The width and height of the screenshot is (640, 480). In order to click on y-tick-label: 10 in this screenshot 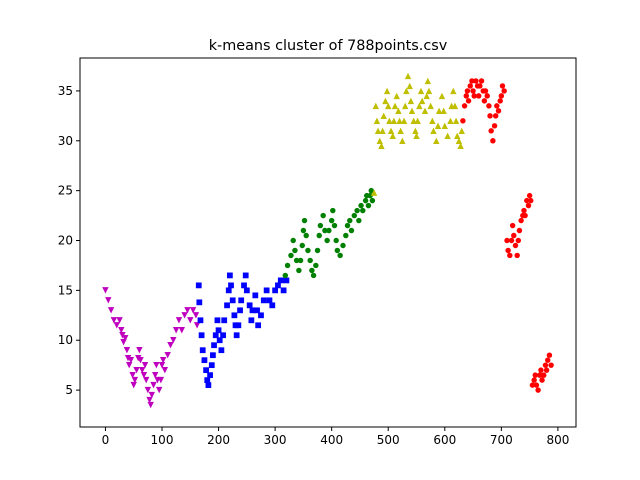, I will do `click(65, 340)`.